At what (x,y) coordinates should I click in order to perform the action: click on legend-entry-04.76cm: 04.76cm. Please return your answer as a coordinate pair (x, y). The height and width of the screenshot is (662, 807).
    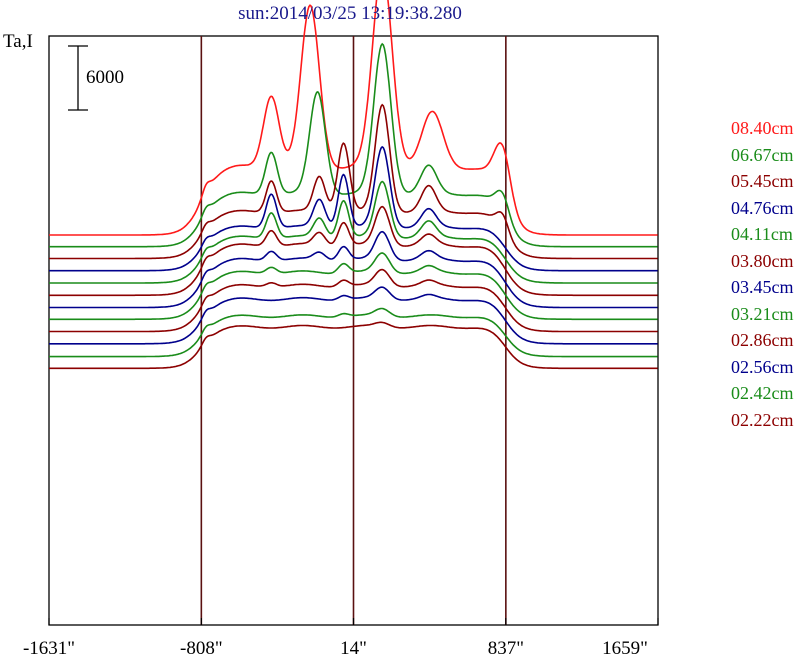
    Looking at the image, I should click on (762, 207).